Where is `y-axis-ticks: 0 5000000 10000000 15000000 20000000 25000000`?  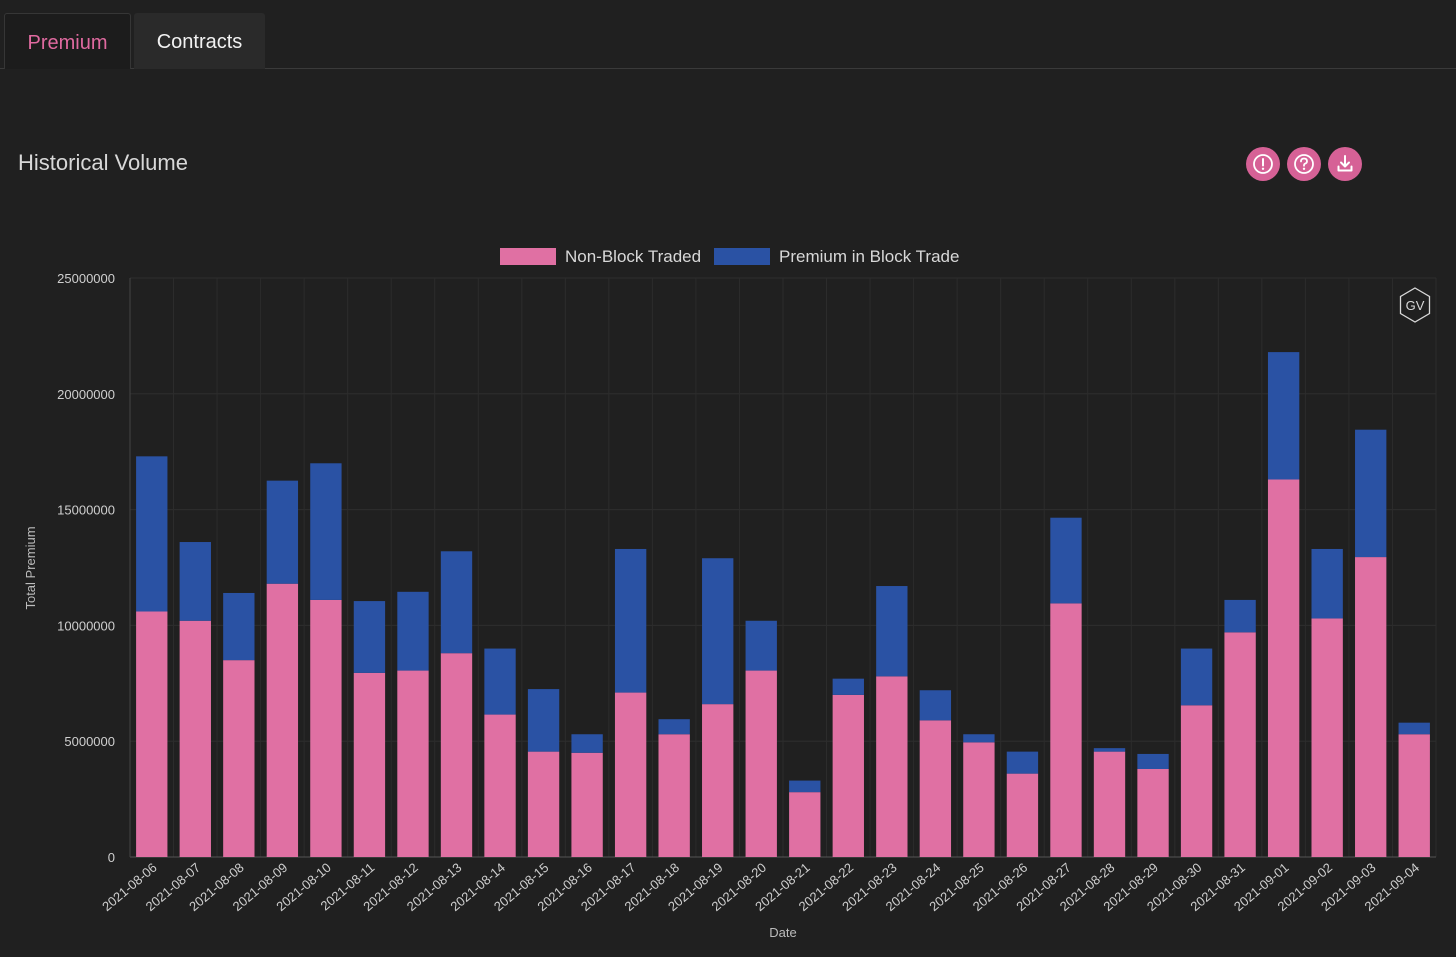 y-axis-ticks: 0 5000000 10000000 15000000 20000000 25000000 is located at coordinates (86, 568).